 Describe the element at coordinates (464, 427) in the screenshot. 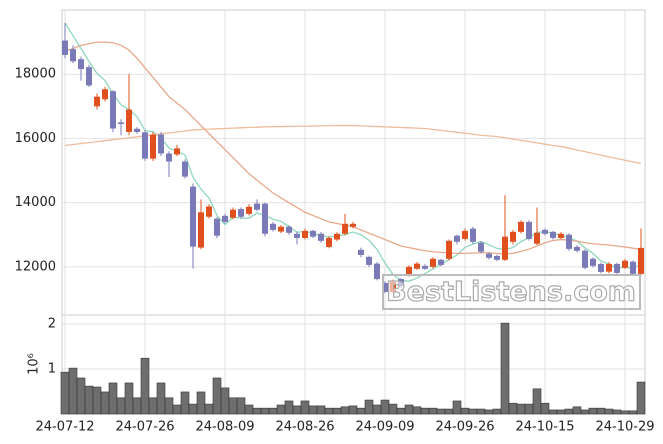

I see `x-tick-label: 24-09-26` at that location.